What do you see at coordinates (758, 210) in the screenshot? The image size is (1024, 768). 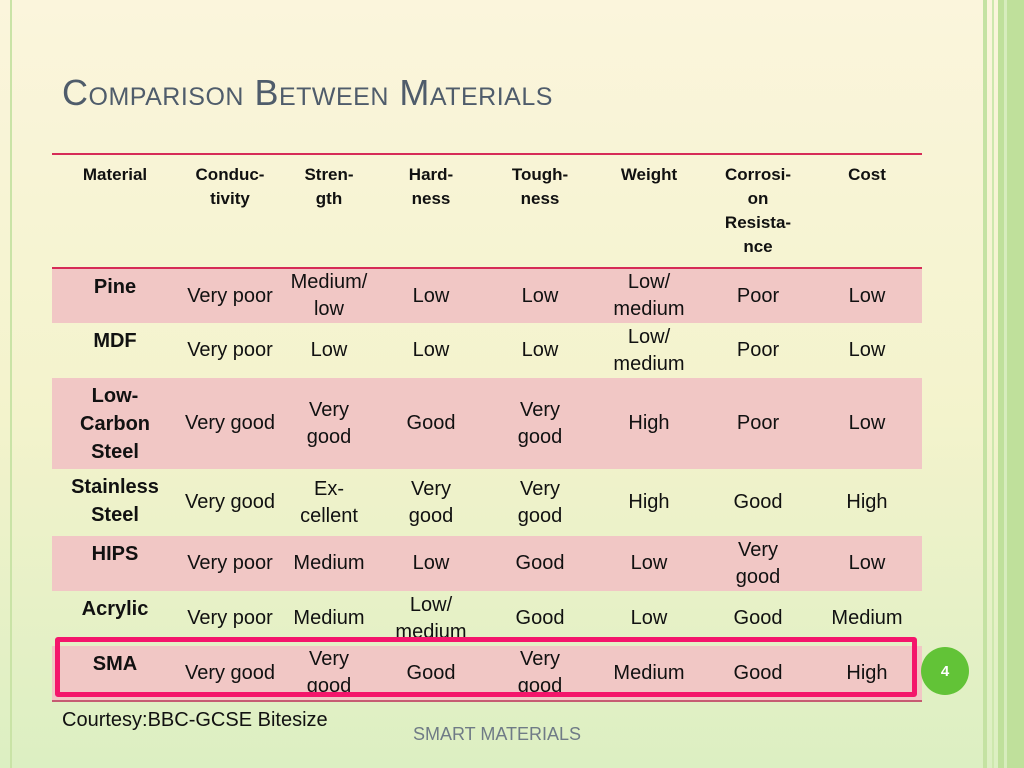 I see `header-corrosion-resistance: Corrosi- on Resista- nce` at bounding box center [758, 210].